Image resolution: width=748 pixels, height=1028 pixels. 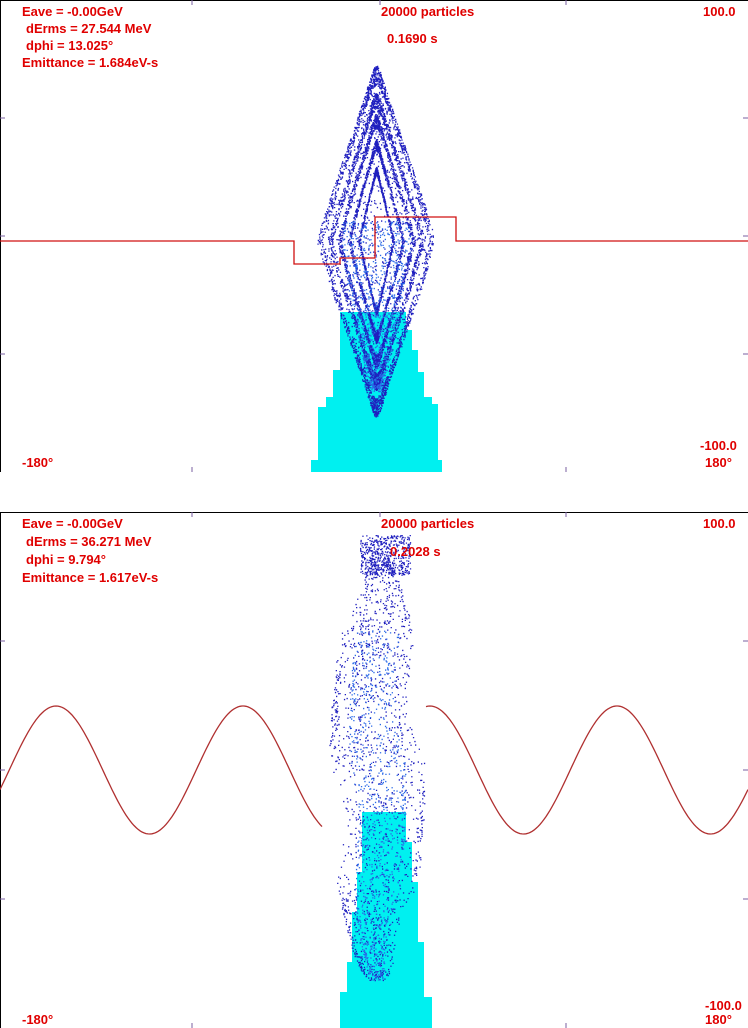 I want to click on time-label: 0.2028 s, so click(x=415, y=551).